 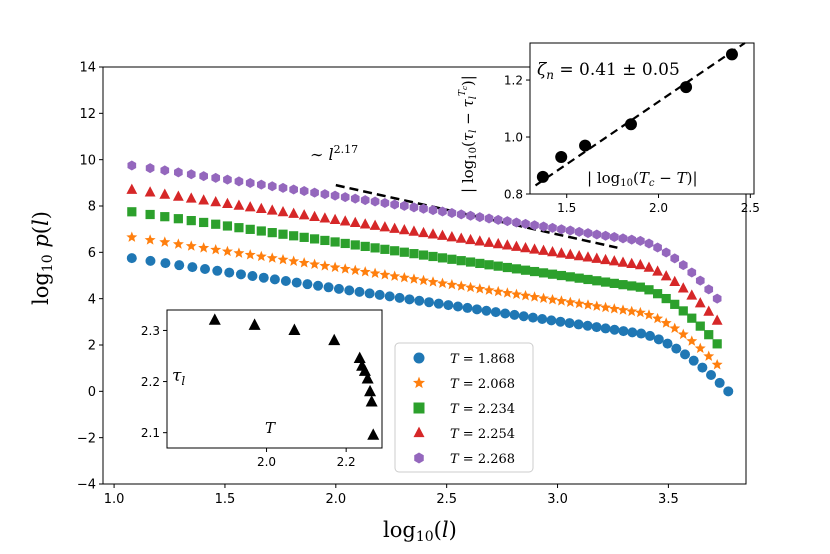 I want to click on y-tick-label: −4, so click(x=86, y=485).